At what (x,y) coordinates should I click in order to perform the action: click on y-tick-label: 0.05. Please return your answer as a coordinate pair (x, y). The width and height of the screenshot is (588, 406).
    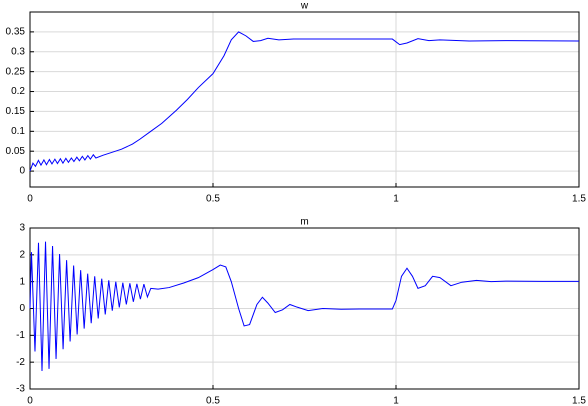
    Looking at the image, I should click on (16, 151).